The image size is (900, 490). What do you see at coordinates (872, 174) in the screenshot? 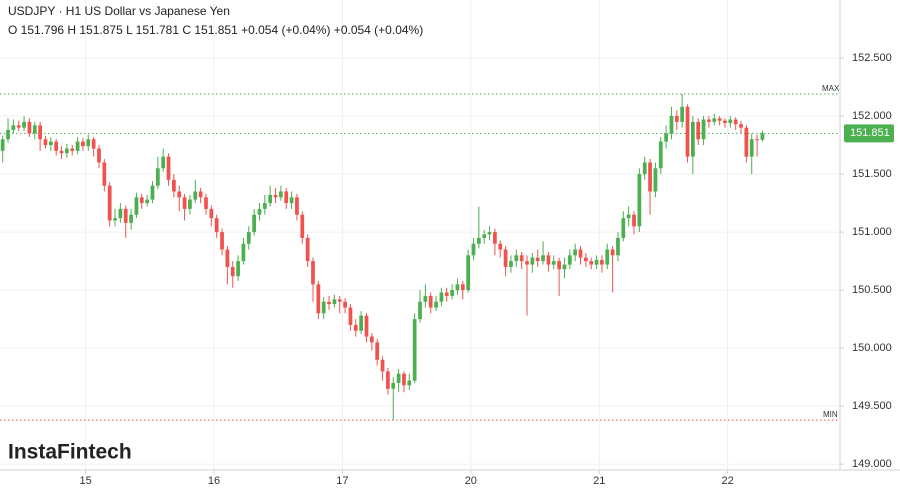
I see `y-tick-label: 151.500` at bounding box center [872, 174].